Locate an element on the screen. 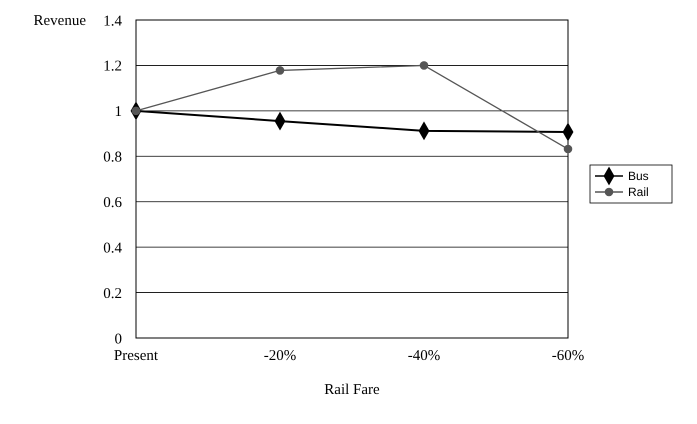 The width and height of the screenshot is (697, 424). x-axis-title: Rail Fare is located at coordinates (352, 390).